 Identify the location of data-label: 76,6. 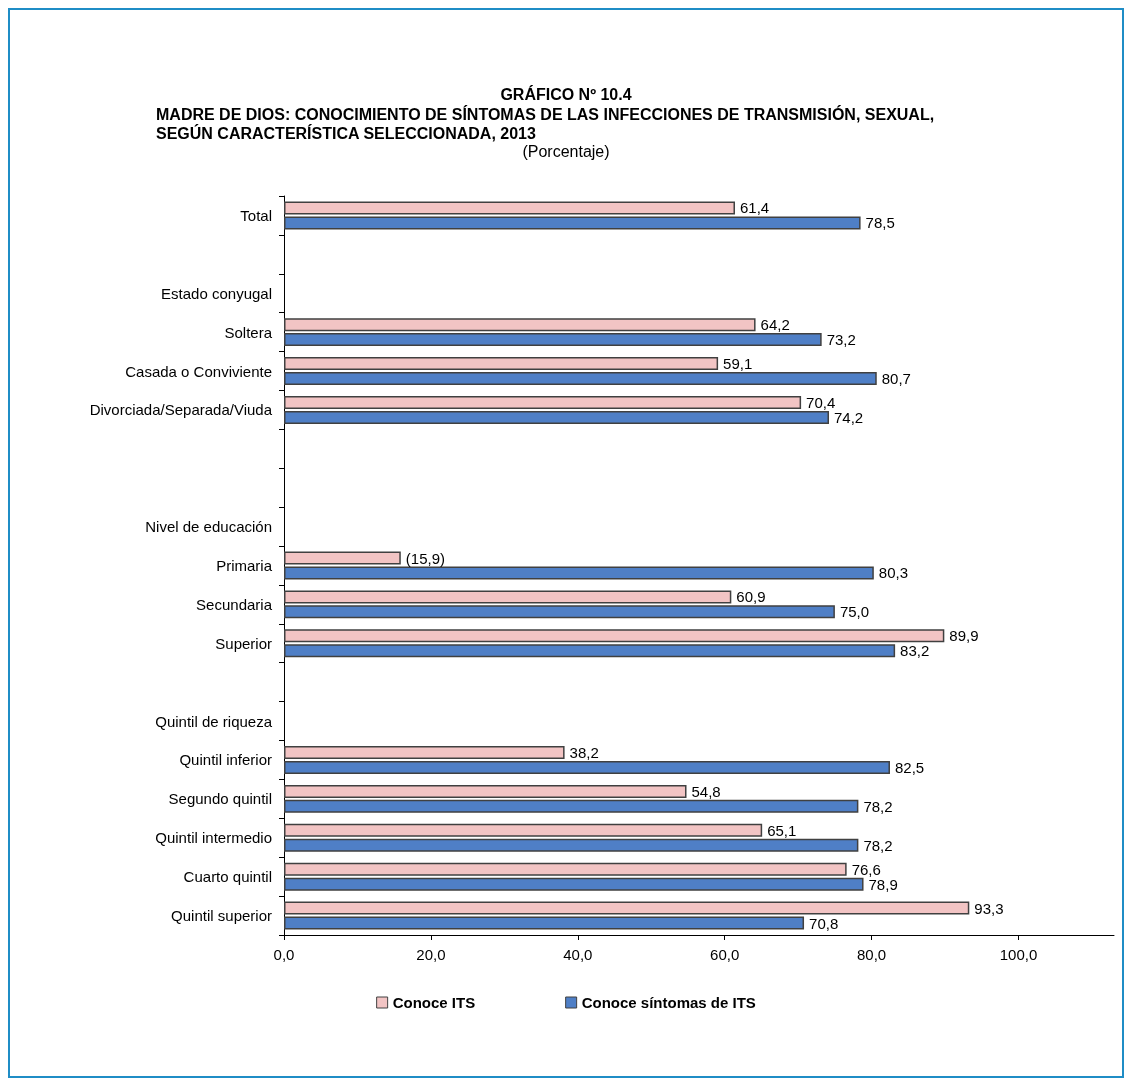
(866, 869).